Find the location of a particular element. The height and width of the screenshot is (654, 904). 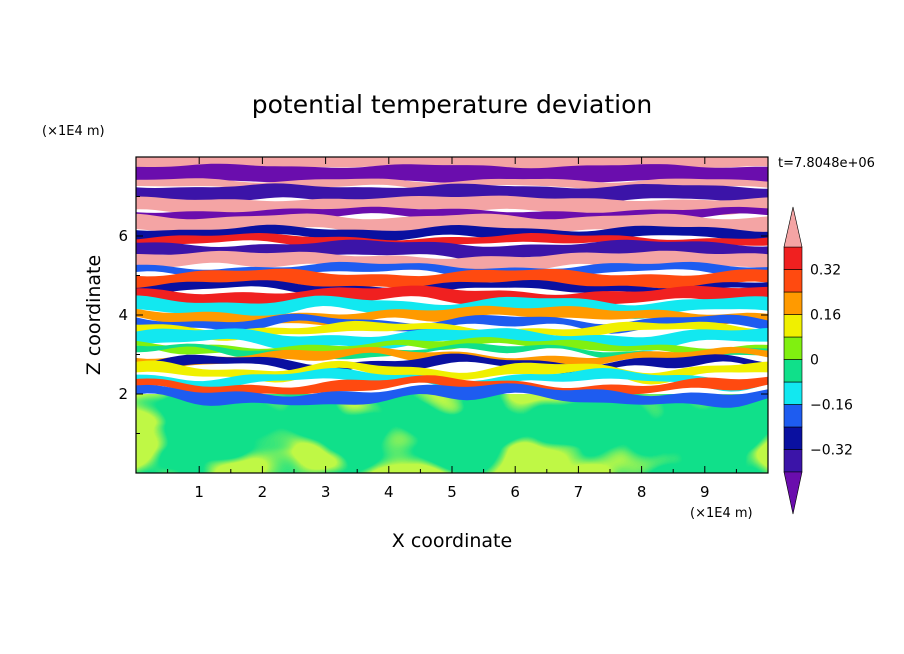

chart-title: potential temperature deviation is located at coordinates (452, 104).